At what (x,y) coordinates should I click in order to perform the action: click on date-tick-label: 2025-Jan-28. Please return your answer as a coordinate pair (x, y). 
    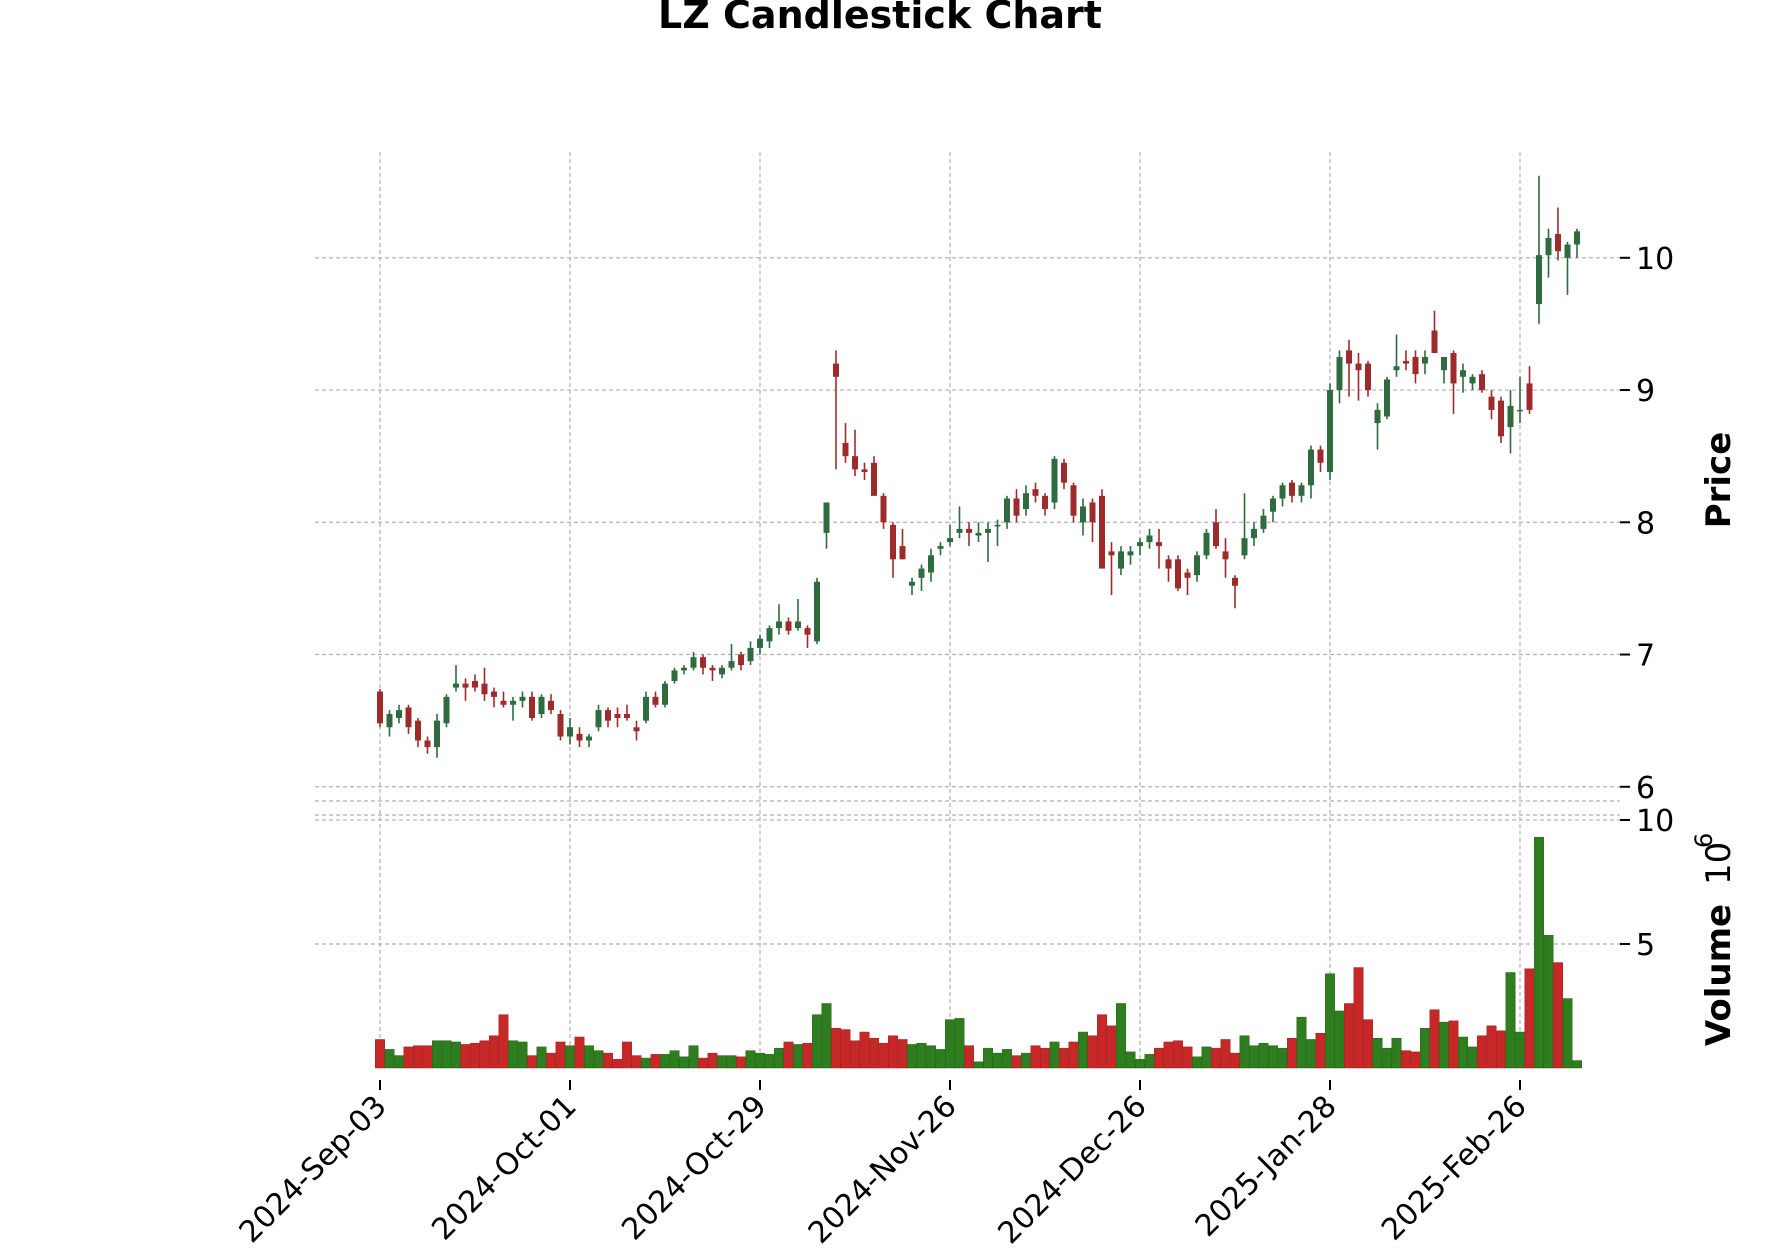
    Looking at the image, I should click on (1266, 1166).